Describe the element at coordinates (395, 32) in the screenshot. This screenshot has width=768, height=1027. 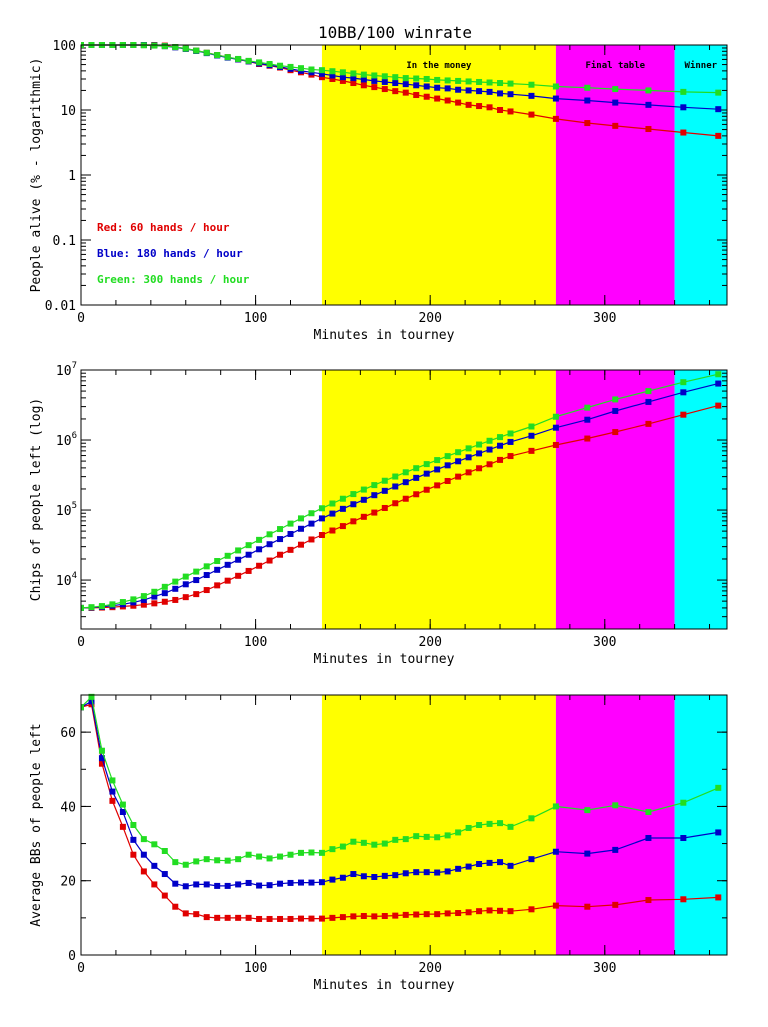
I see `chart-title: 10BB/100 winrate` at that location.